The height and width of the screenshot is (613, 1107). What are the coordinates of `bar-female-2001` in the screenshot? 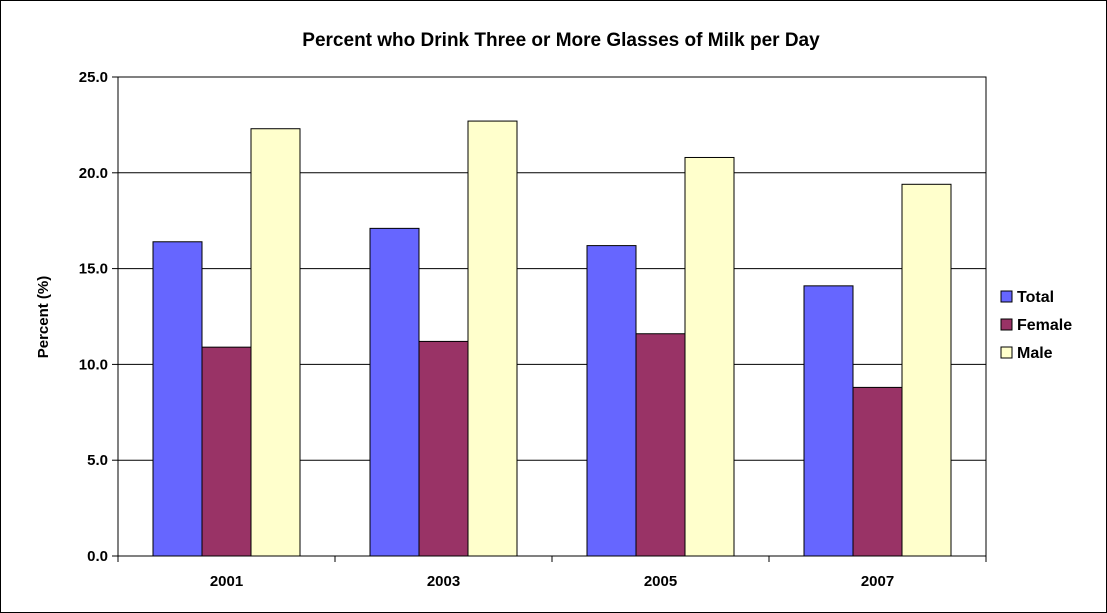 It's located at (226, 451).